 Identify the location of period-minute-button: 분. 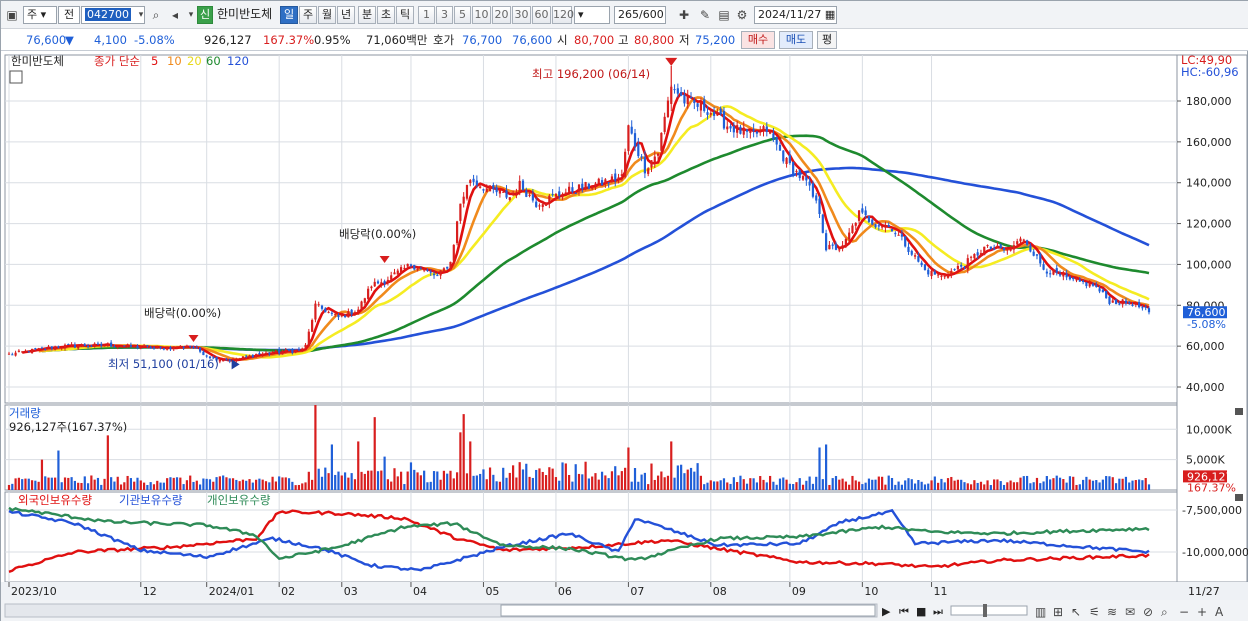
(367, 15).